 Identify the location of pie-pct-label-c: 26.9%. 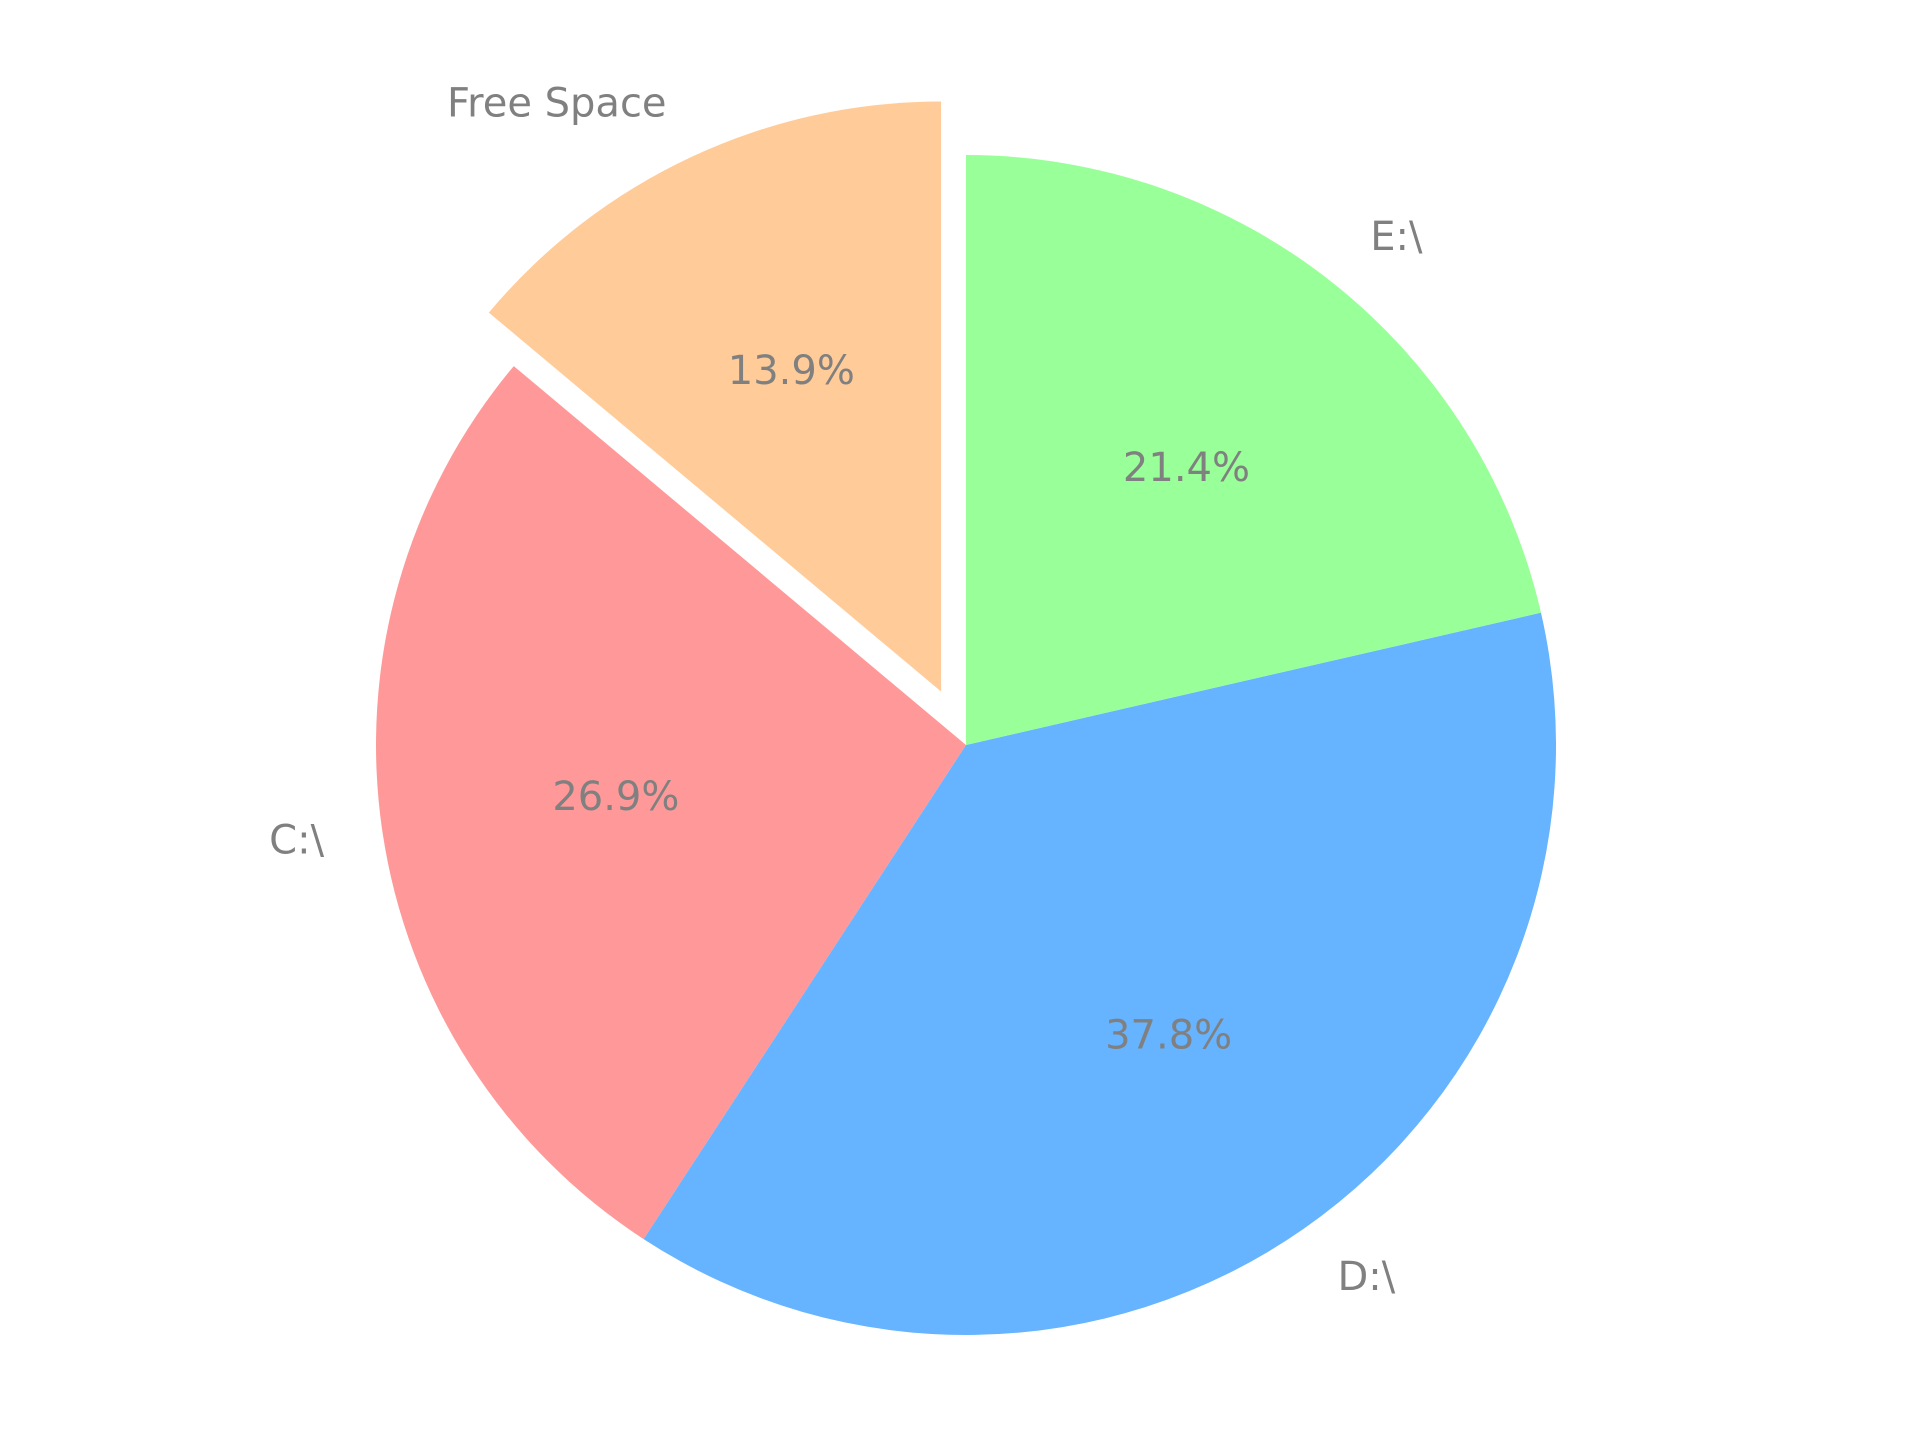
(615, 797).